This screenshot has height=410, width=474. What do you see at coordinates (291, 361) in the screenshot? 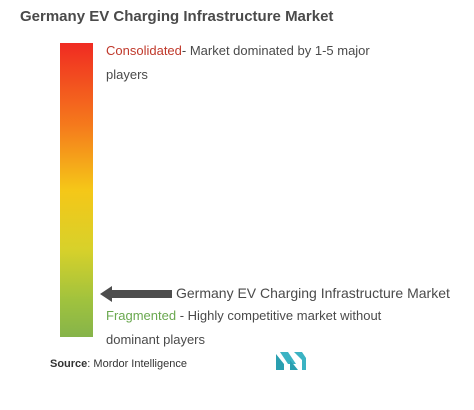
I see `mordor-intelligence-logo` at bounding box center [291, 361].